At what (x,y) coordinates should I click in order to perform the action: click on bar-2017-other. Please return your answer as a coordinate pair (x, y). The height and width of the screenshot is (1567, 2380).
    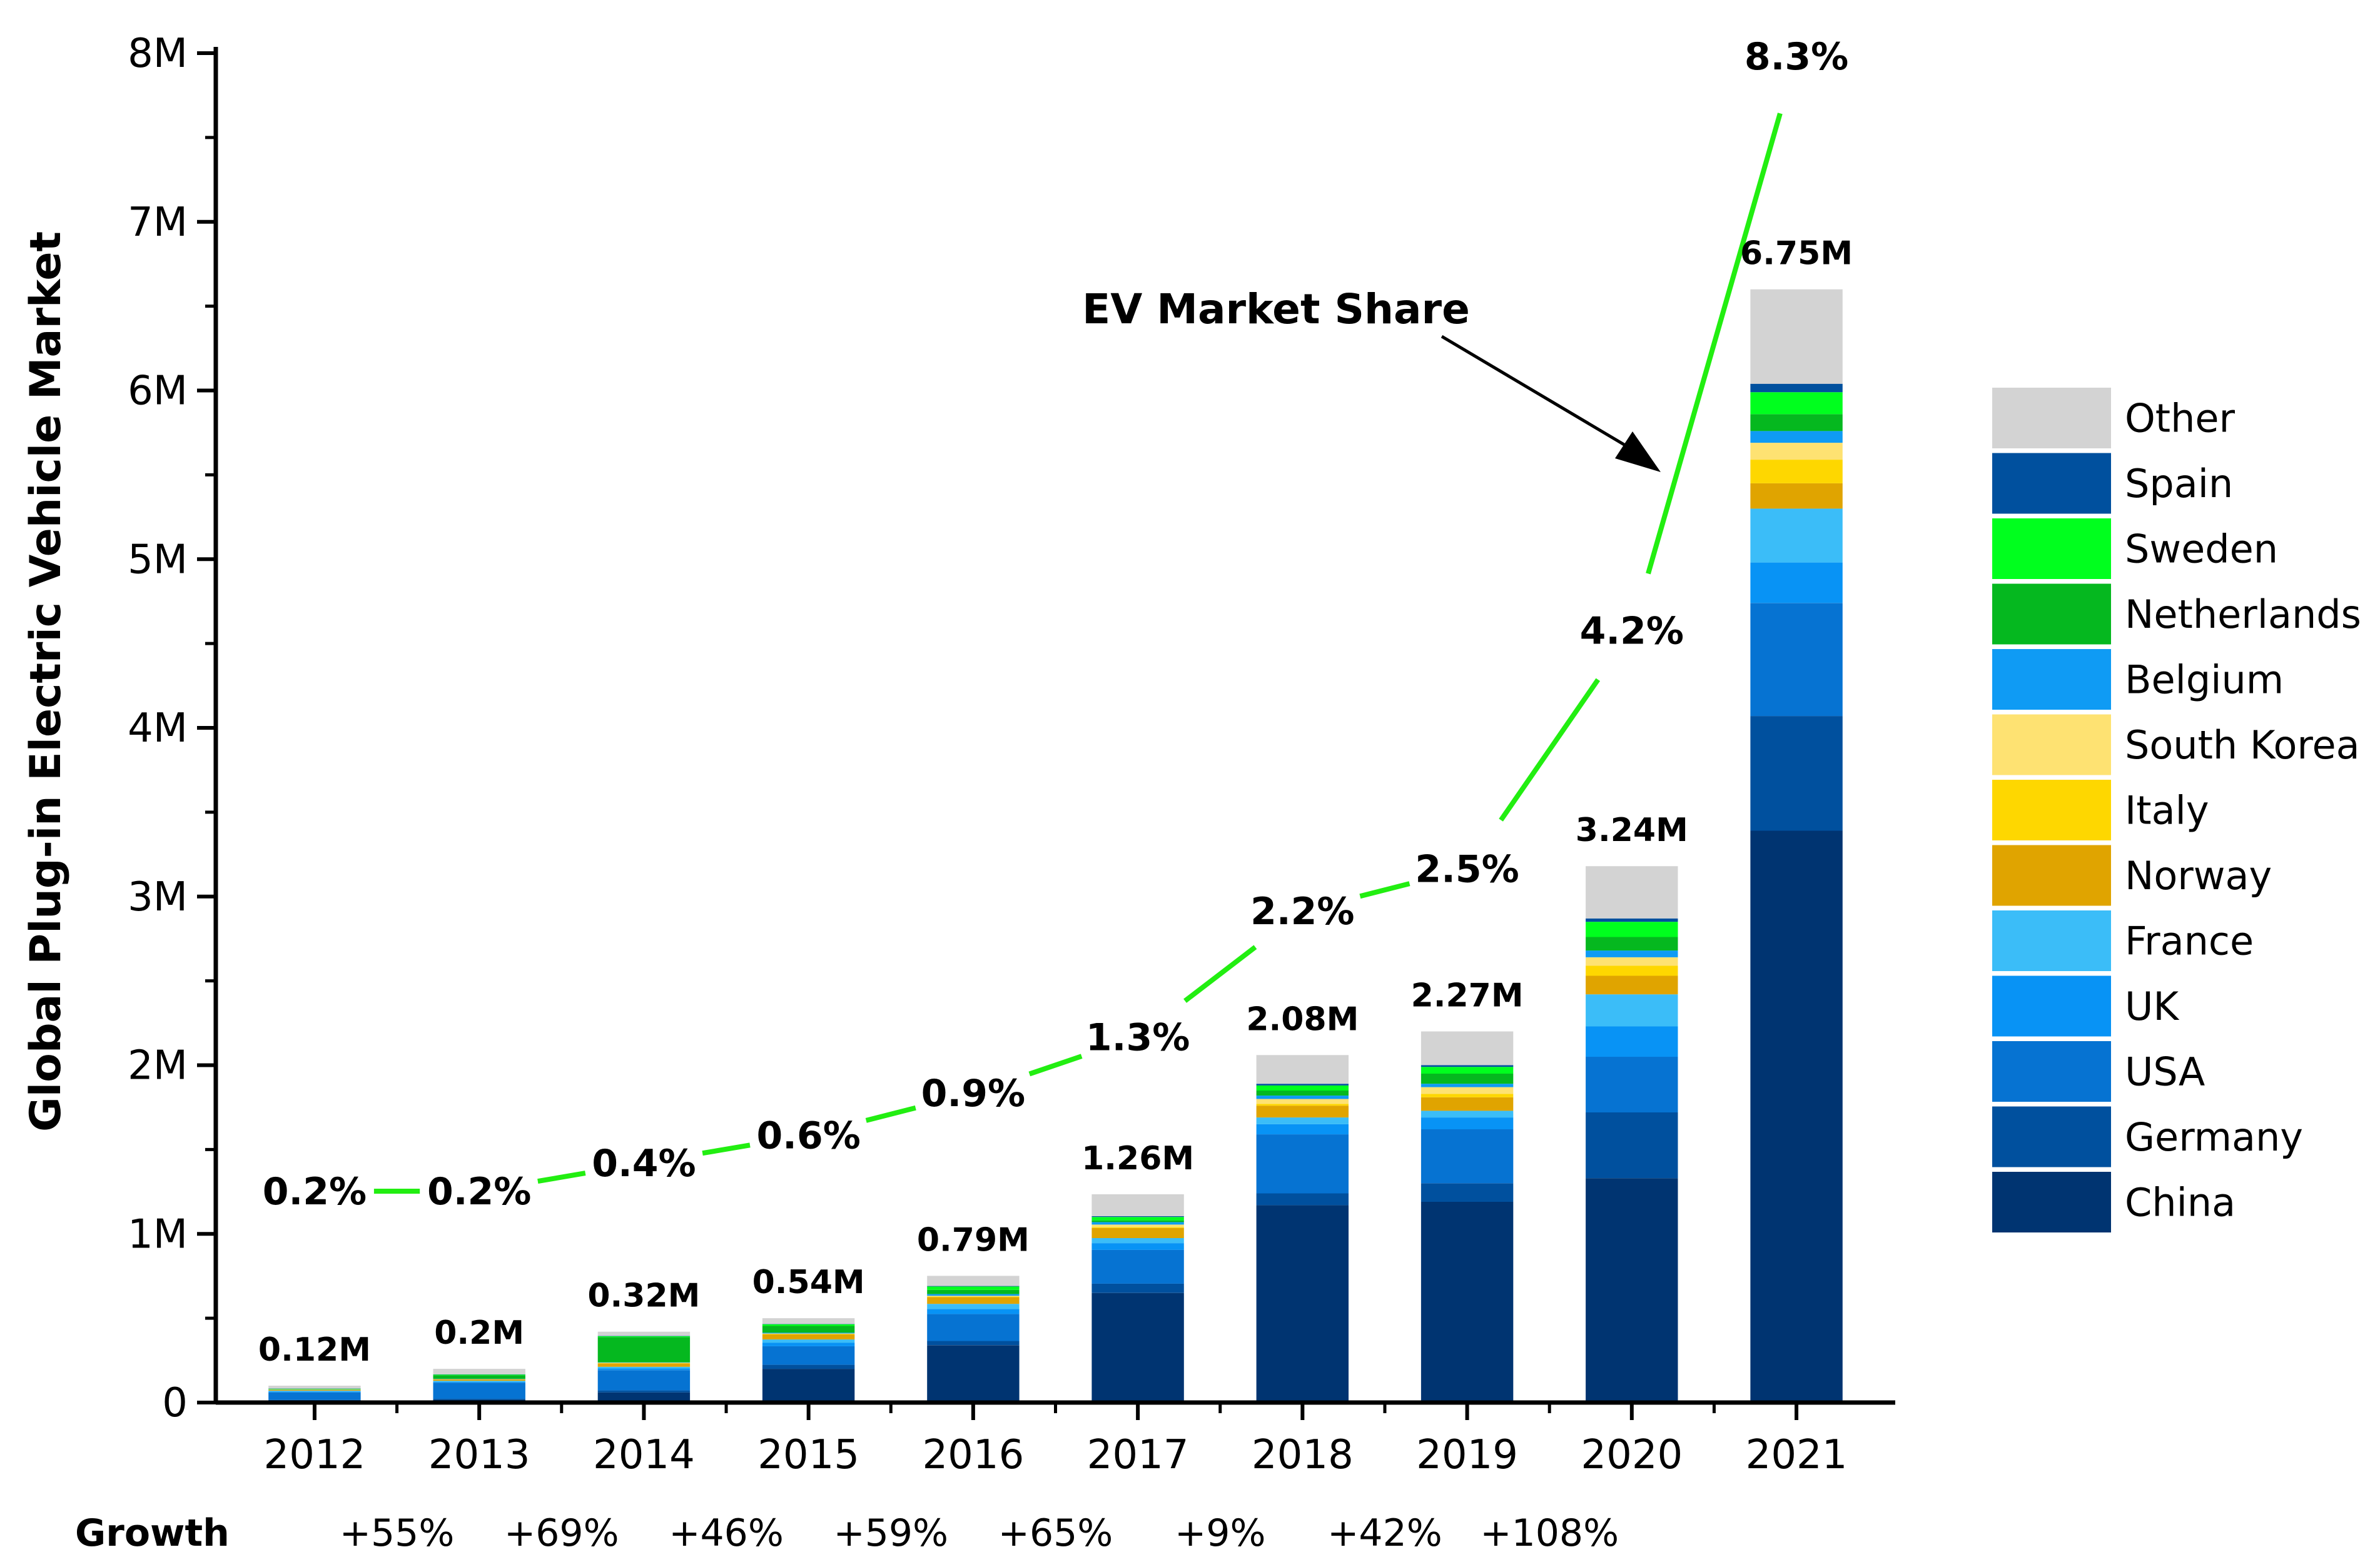
    Looking at the image, I should click on (1137, 1205).